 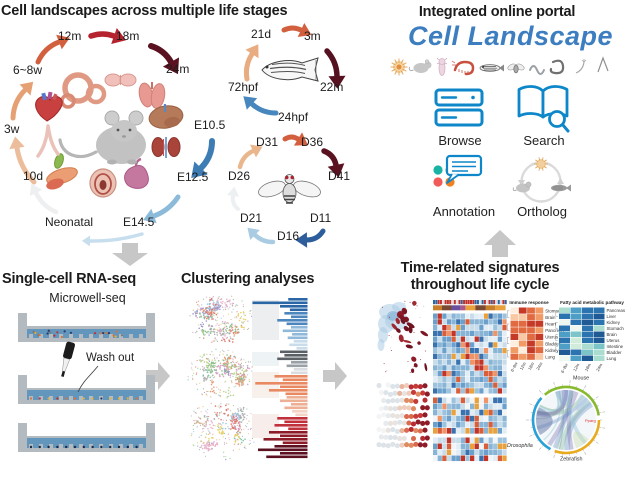 What do you see at coordinates (69, 222) in the screenshot?
I see `stage-label-neonatal: Neonatal` at bounding box center [69, 222].